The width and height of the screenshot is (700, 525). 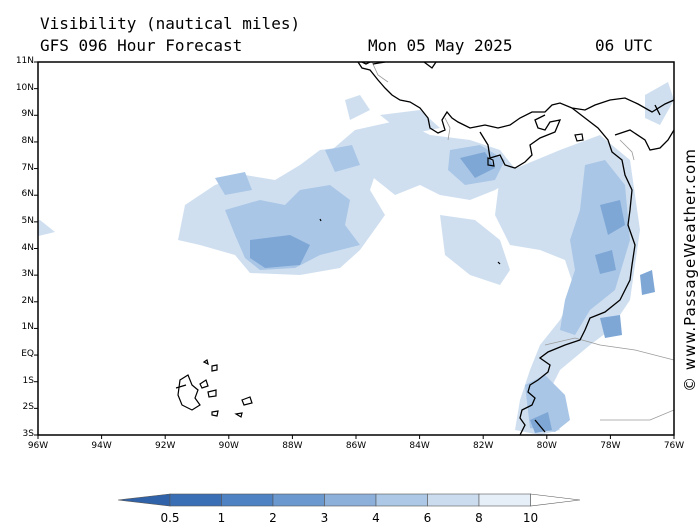 What do you see at coordinates (27, 140) in the screenshot?
I see `lat-label-8N: 8N` at bounding box center [27, 140].